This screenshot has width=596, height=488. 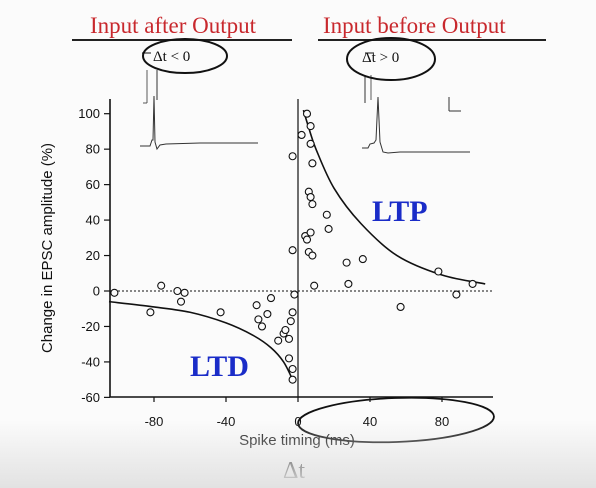 What do you see at coordinates (93, 184) in the screenshot?
I see `y-tick-label: 60` at bounding box center [93, 184].